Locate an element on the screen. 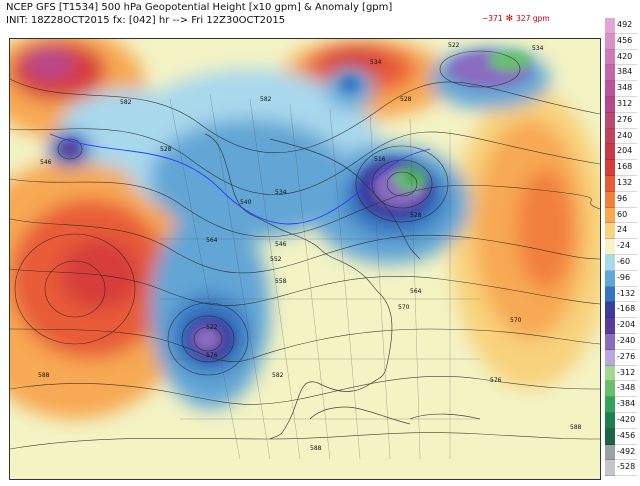  colorbar-swatch: 204 is located at coordinates (621, 152).